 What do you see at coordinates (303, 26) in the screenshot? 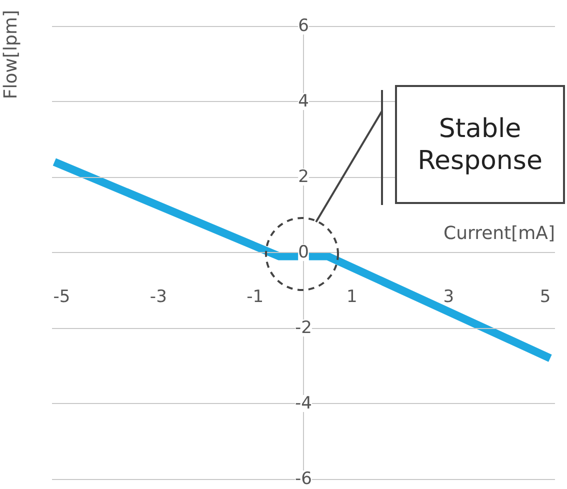
I see `y-tick-label: 6` at bounding box center [303, 26].